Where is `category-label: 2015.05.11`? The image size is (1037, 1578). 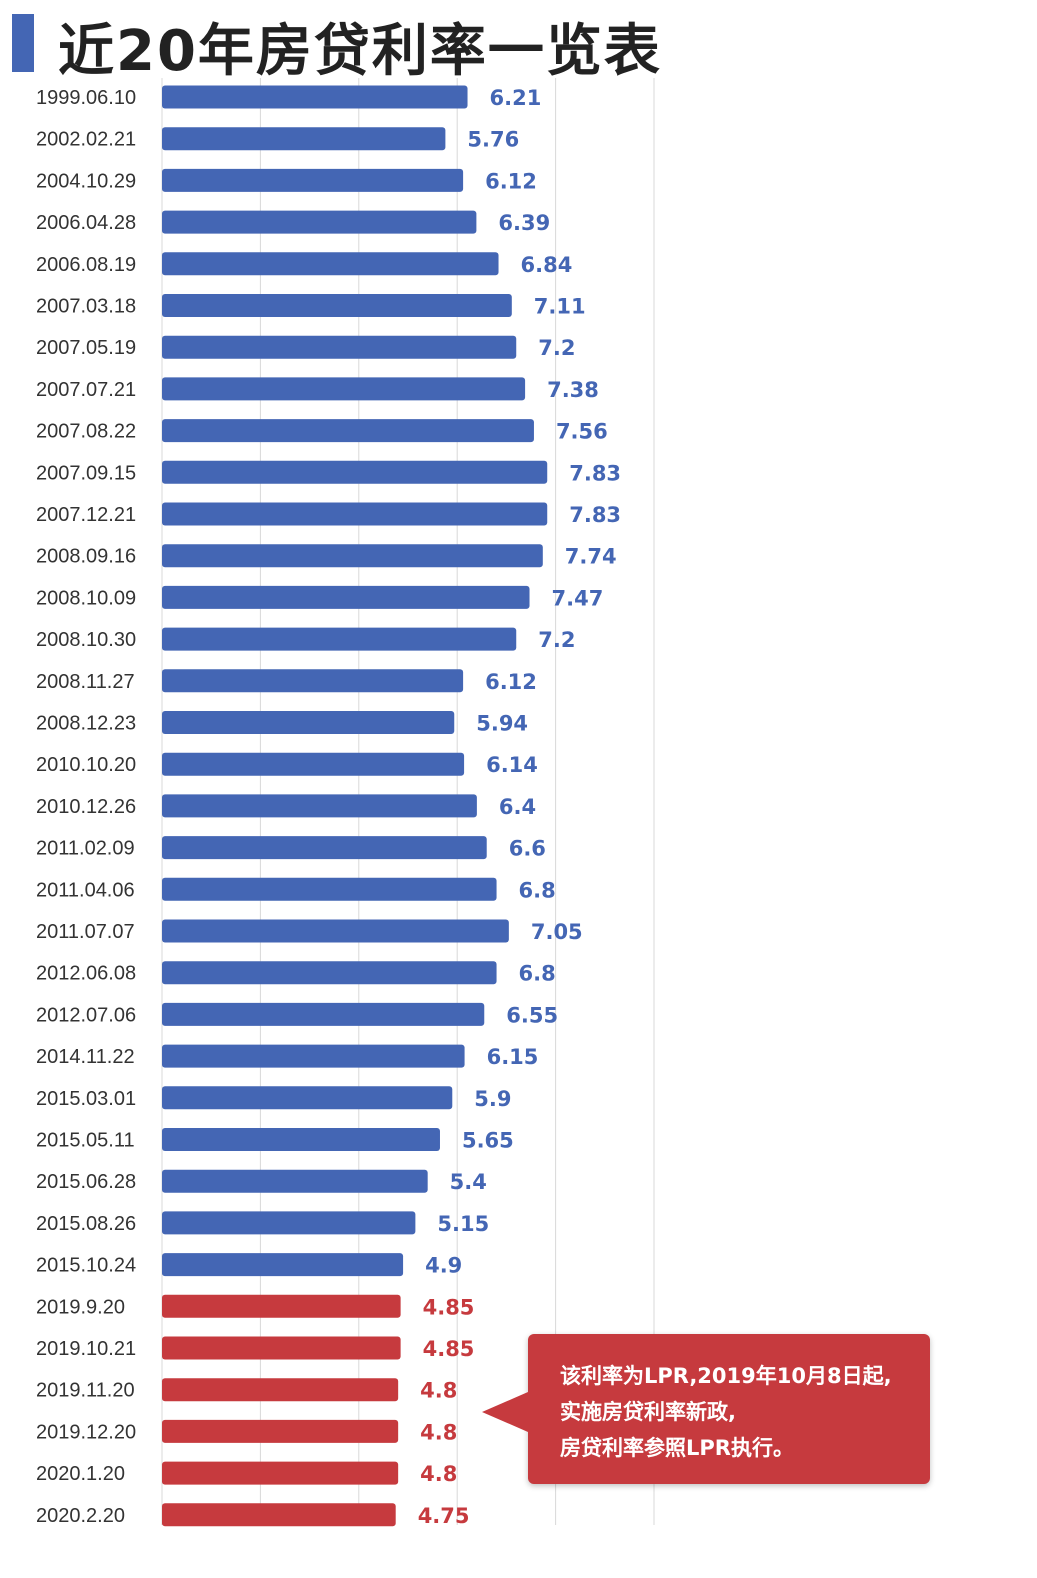
category-label: 2015.05.11 is located at coordinates (85, 1141).